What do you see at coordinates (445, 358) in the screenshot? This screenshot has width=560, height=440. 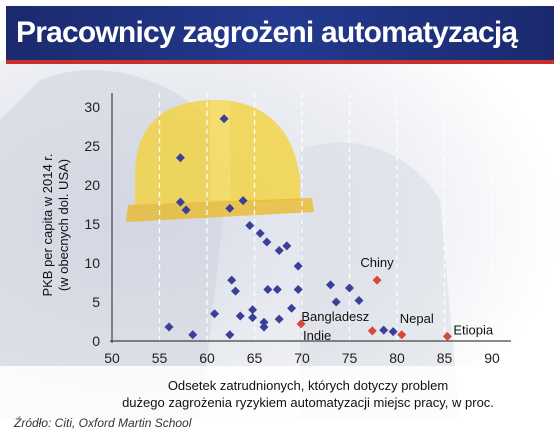 I see `x-tick-label: 85` at bounding box center [445, 358].